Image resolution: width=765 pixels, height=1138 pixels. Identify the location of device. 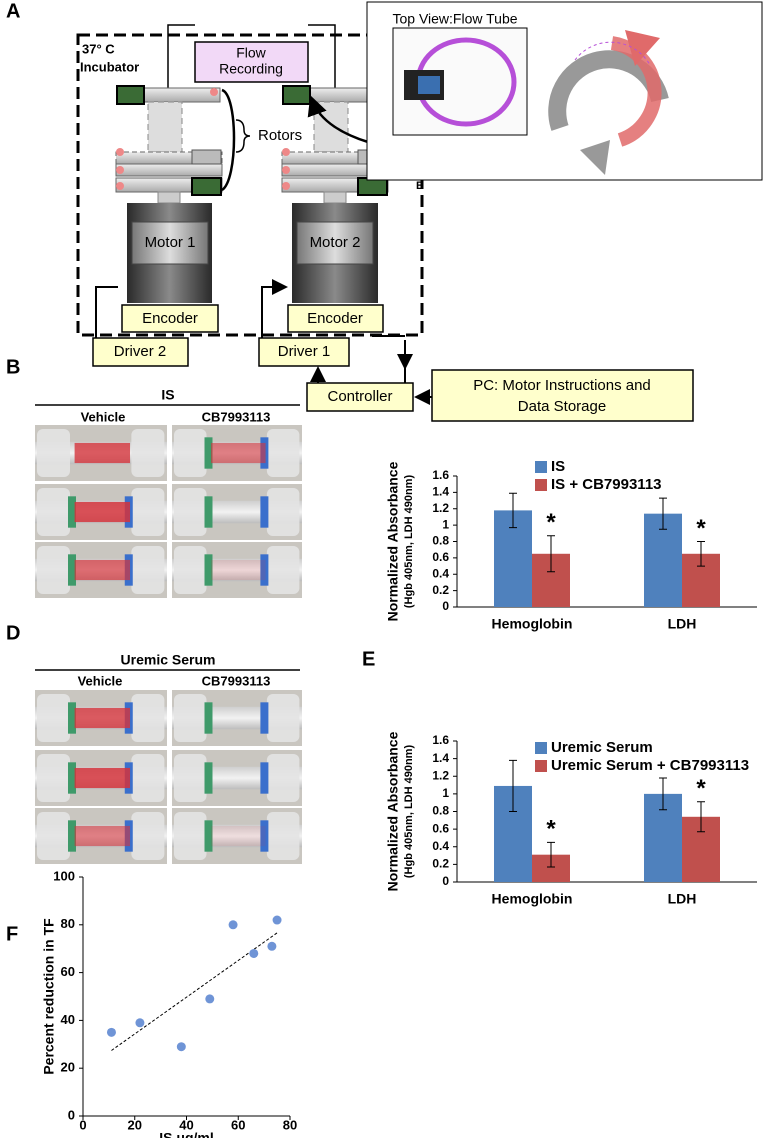
(429, 85).